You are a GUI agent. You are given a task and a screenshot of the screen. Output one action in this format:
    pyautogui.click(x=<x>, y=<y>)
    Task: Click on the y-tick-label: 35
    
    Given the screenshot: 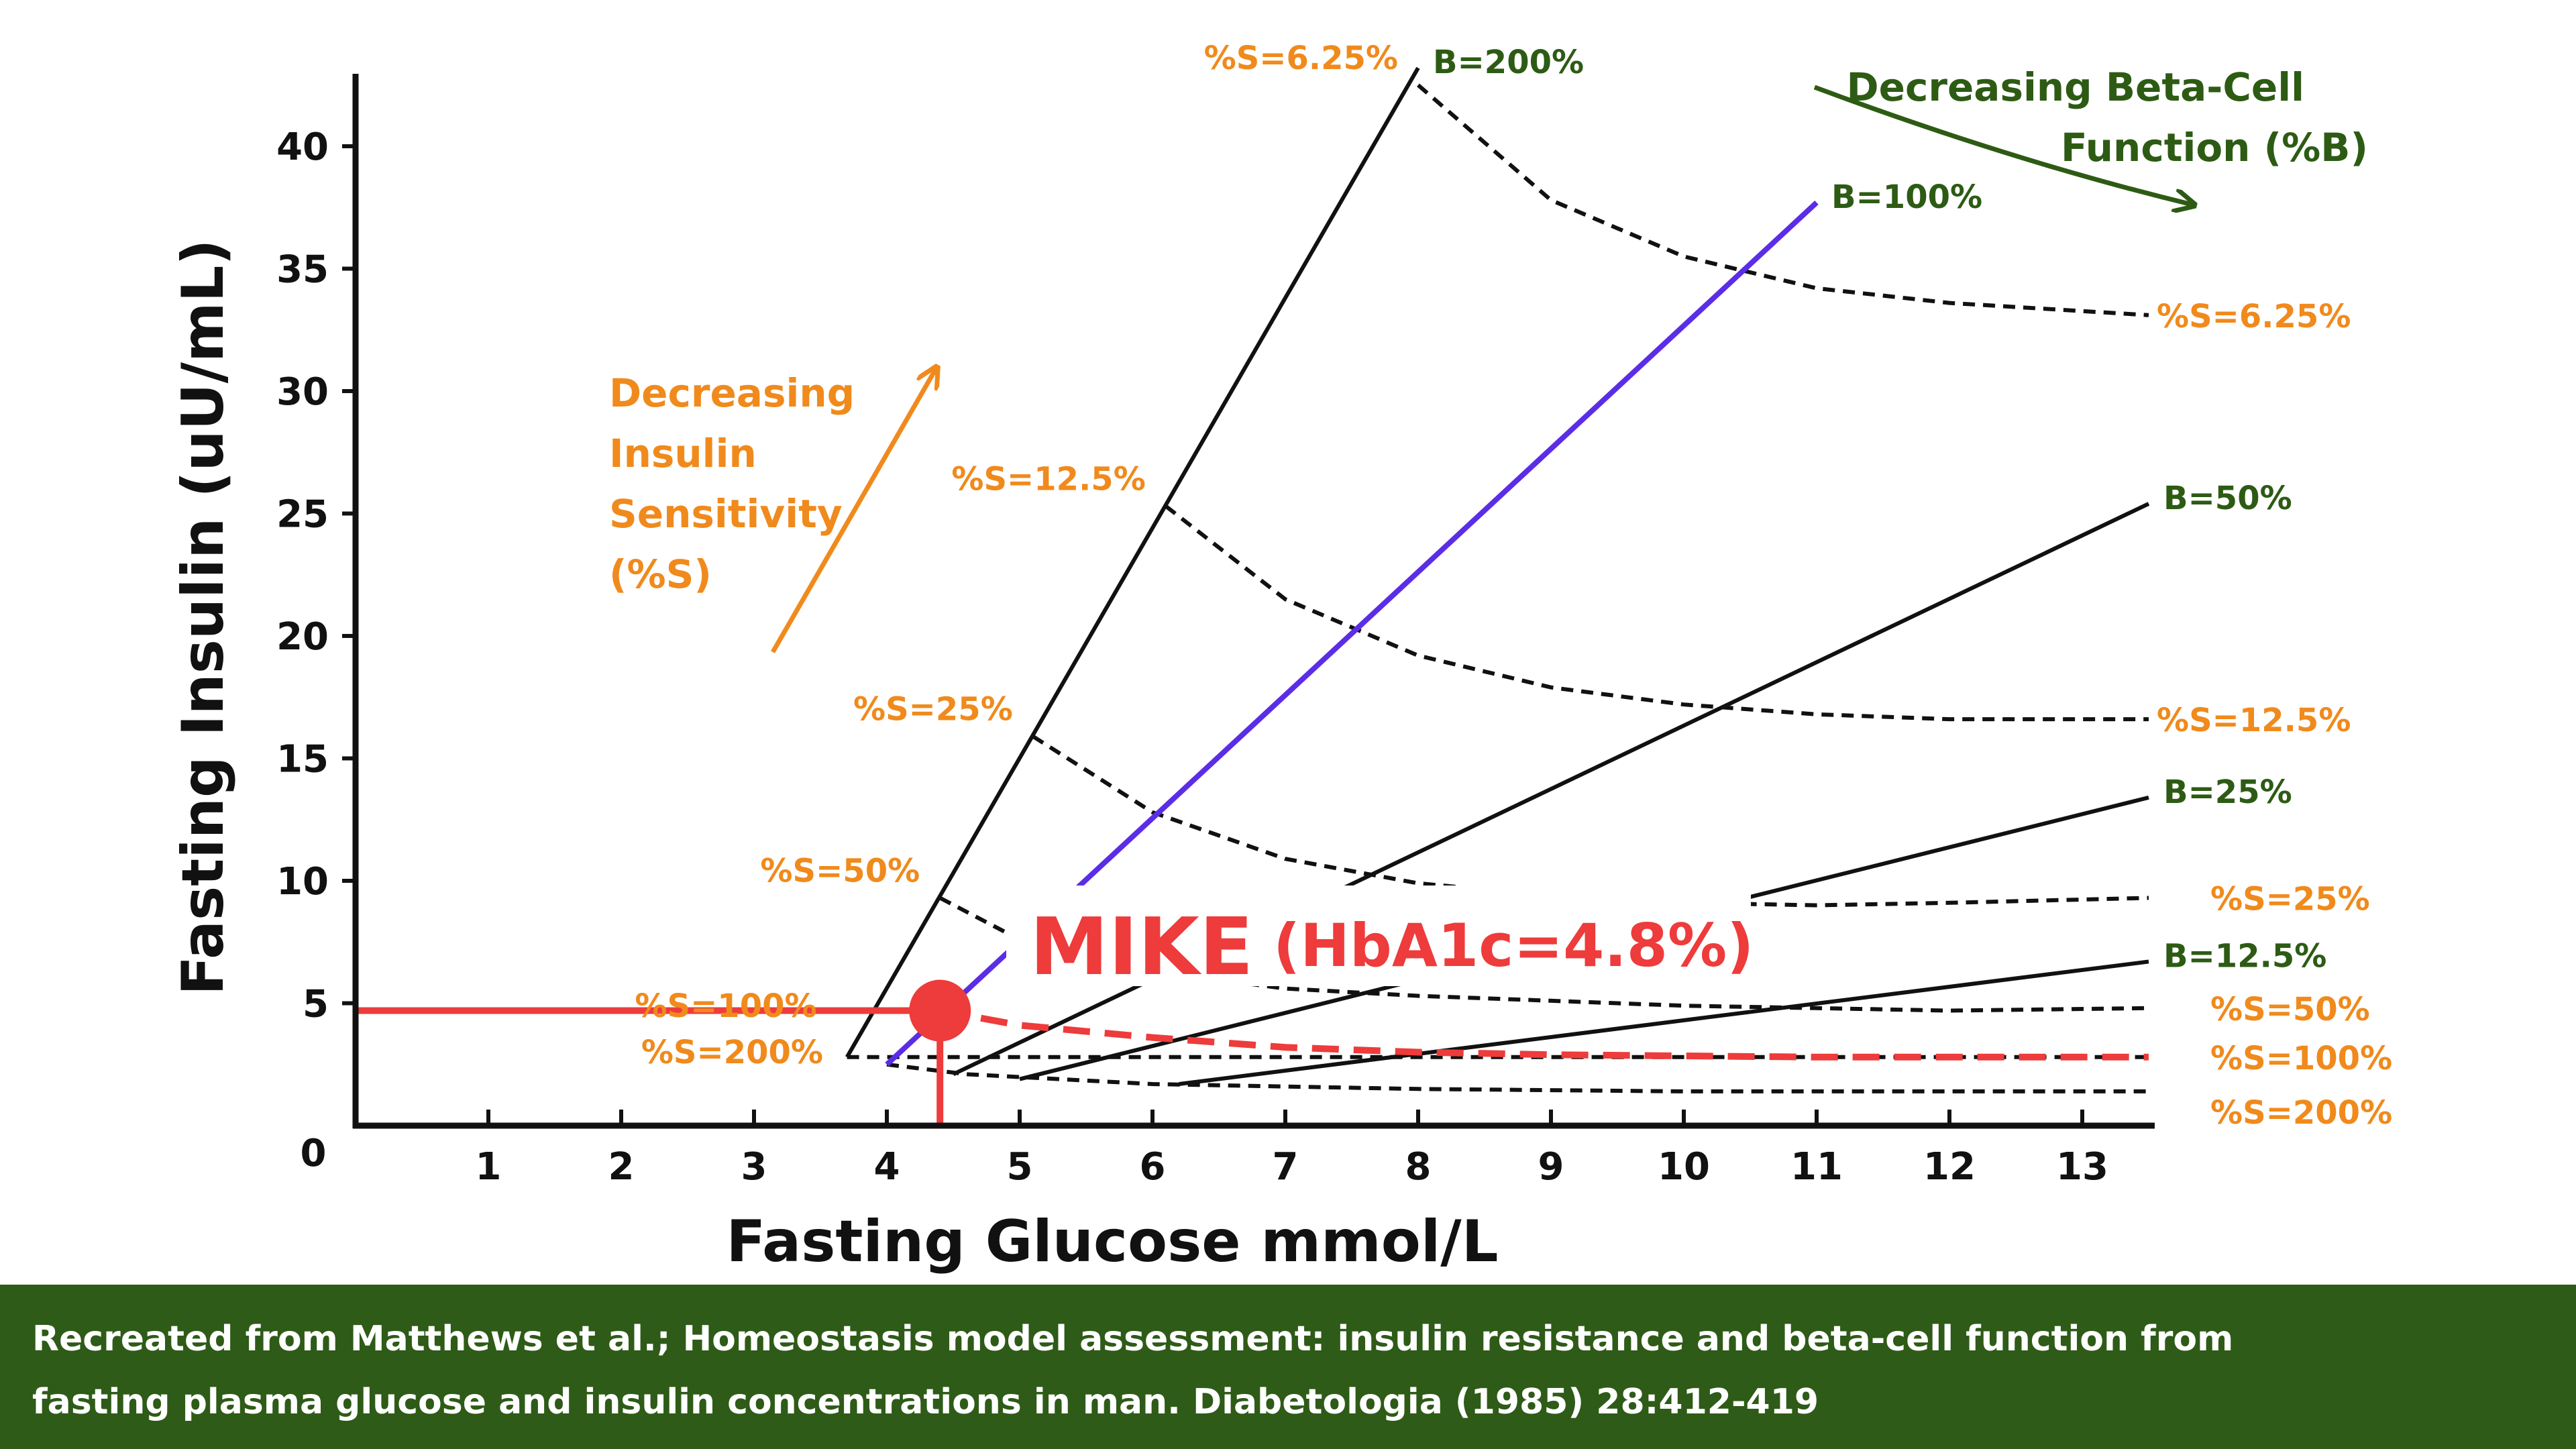 What is the action you would take?
    pyautogui.click(x=302, y=270)
    